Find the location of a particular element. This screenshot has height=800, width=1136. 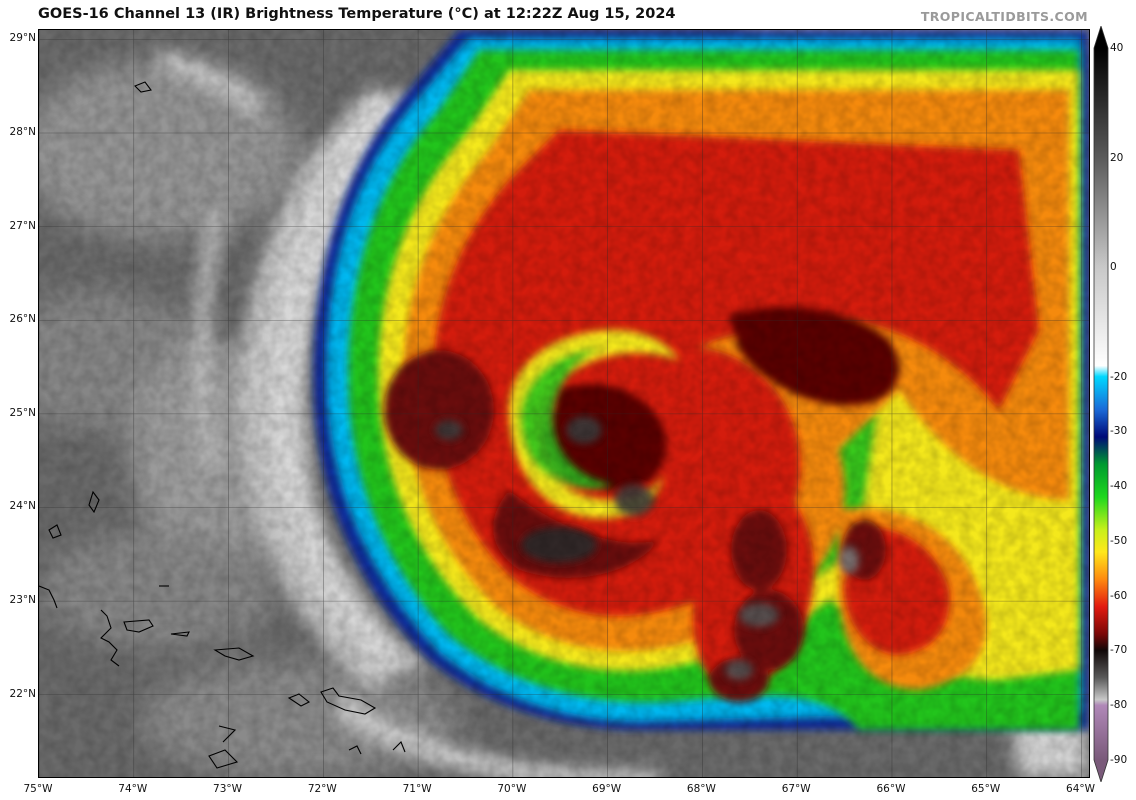

colorbar-tick-label: -90 is located at coordinates (1119, 760).